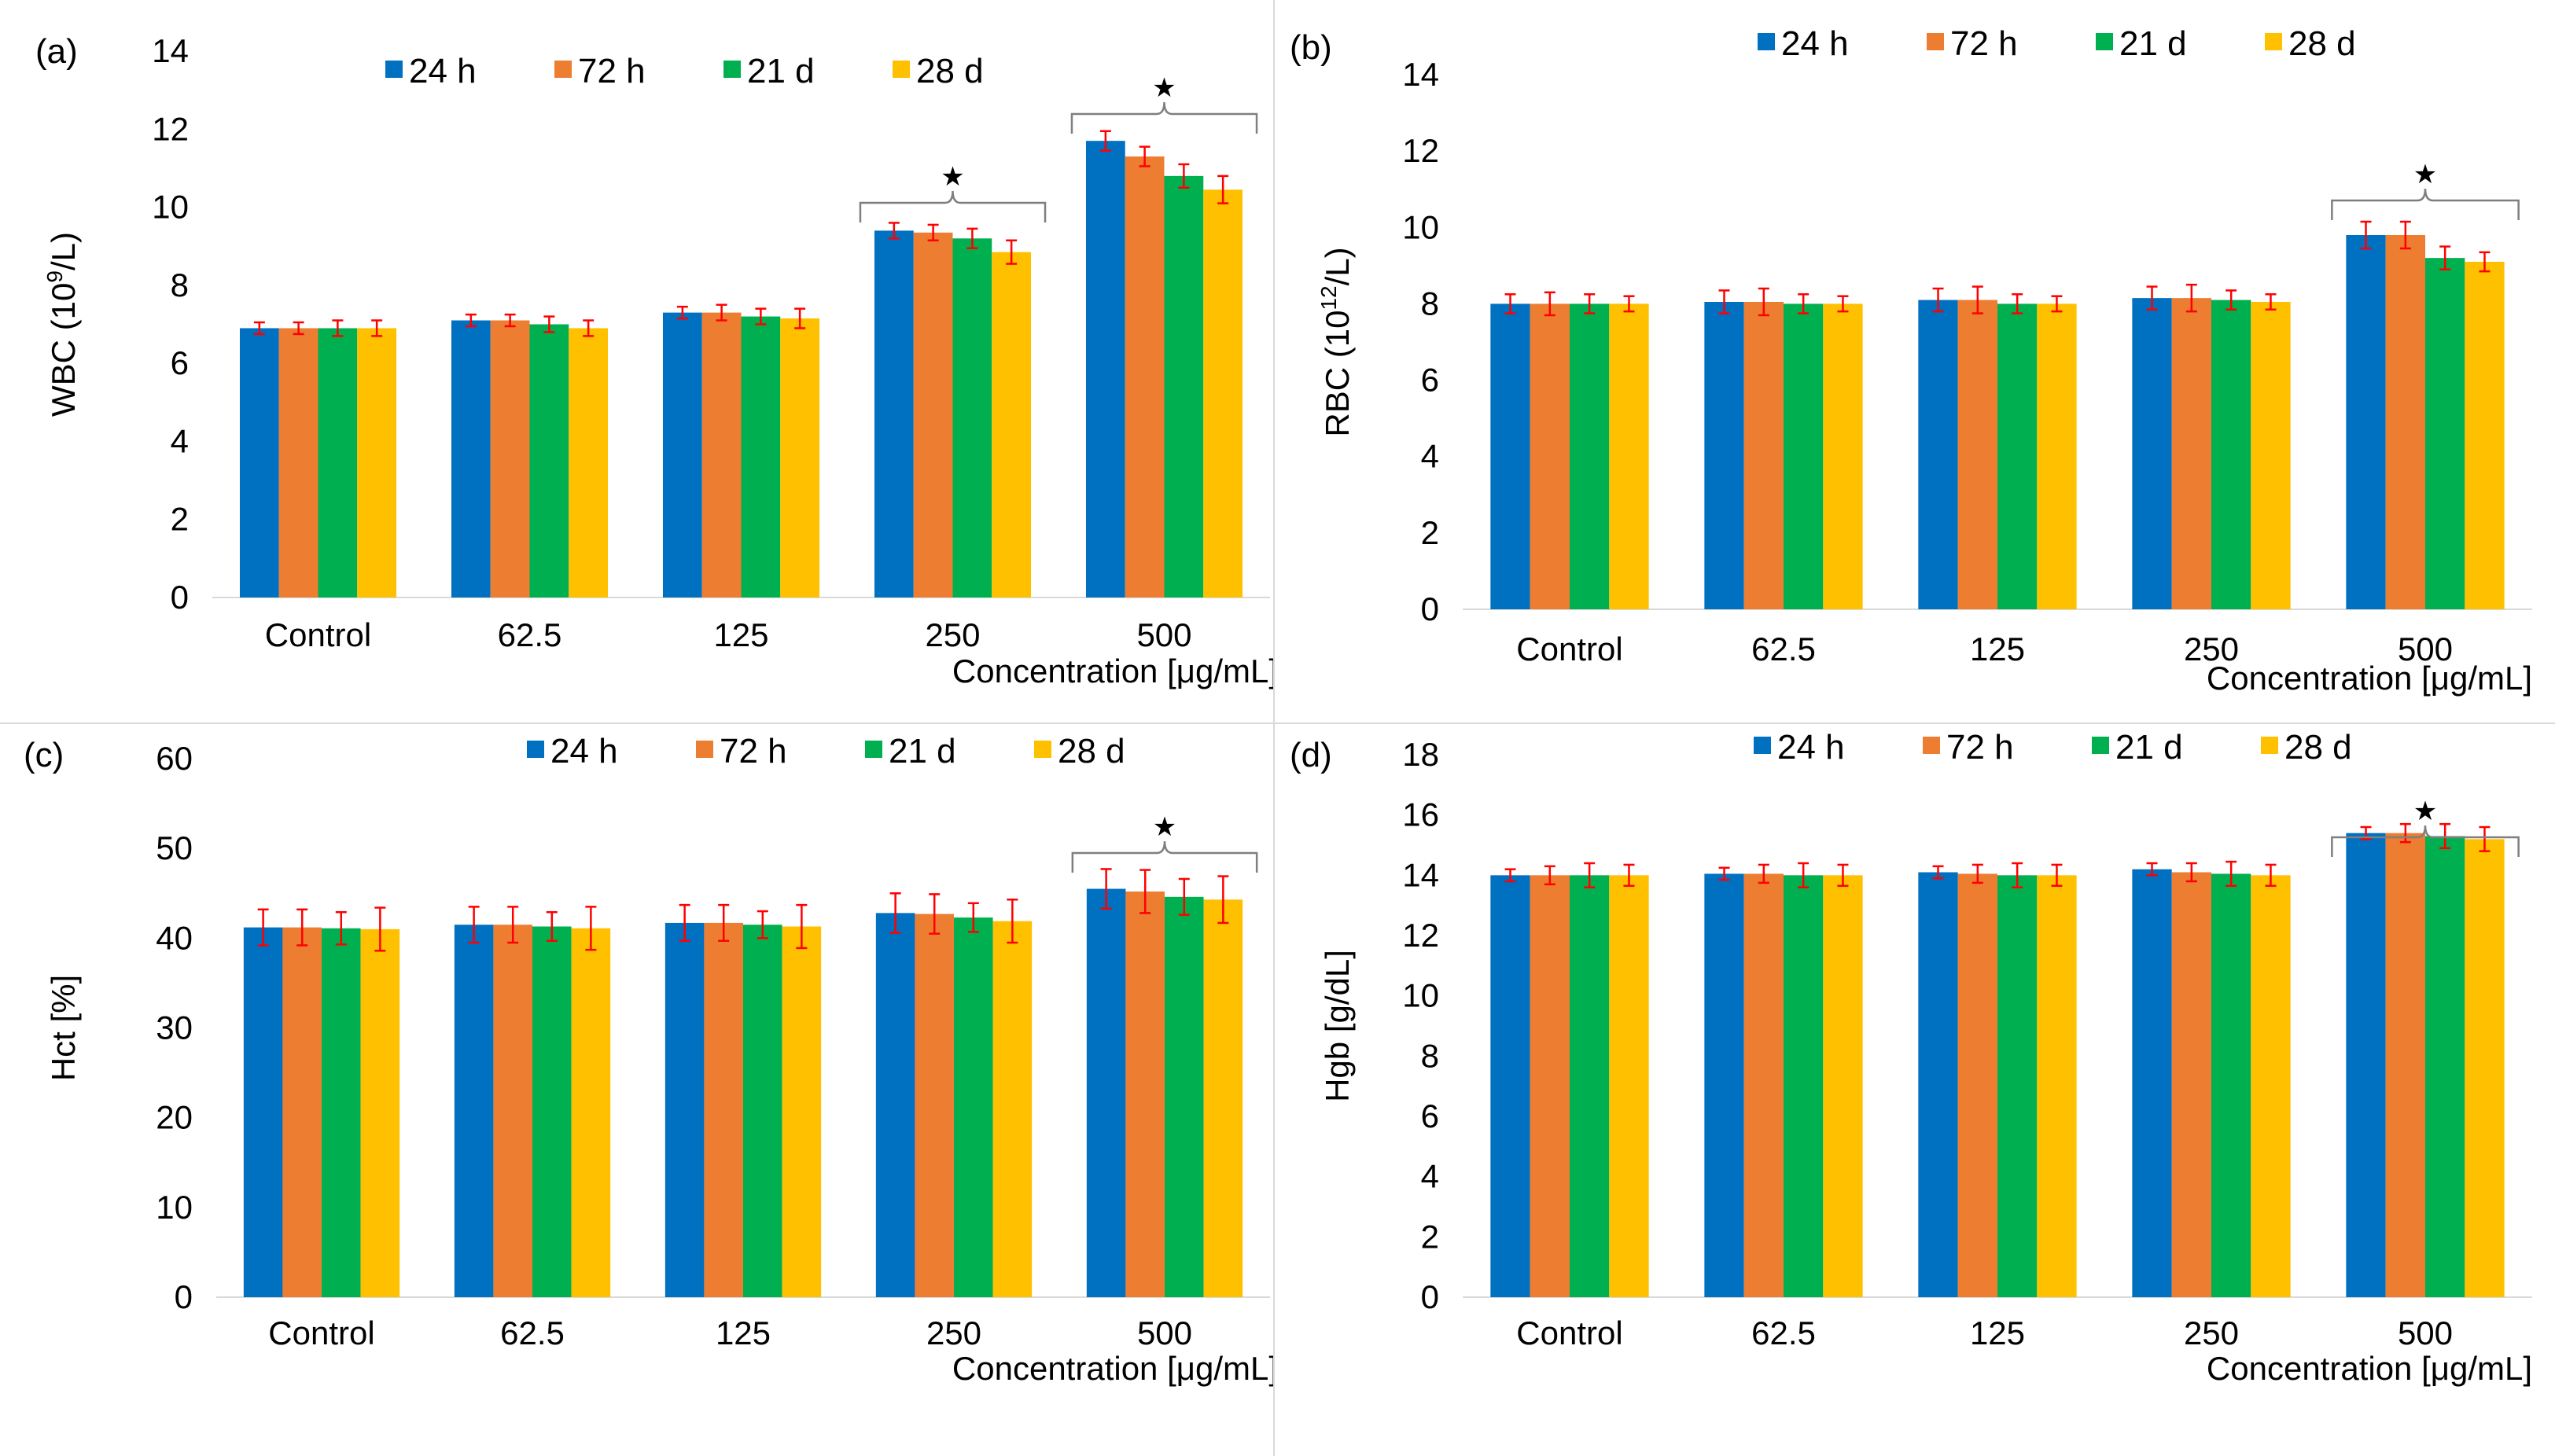 The image size is (2555, 1456). I want to click on category-label: 500, so click(1164, 1332).